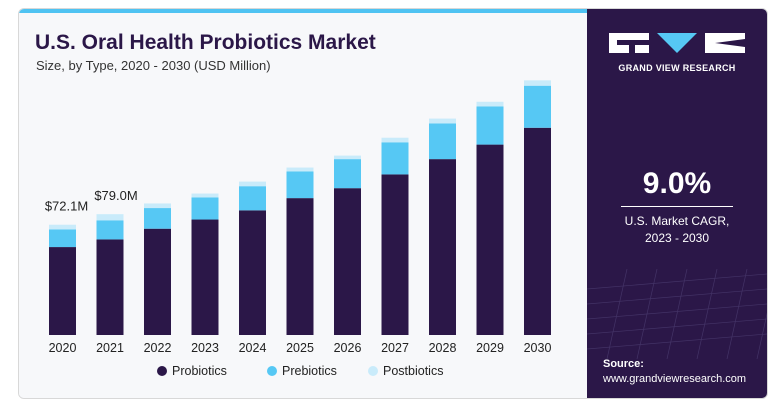 The width and height of the screenshot is (775, 403). What do you see at coordinates (347, 174) in the screenshot?
I see `bar-prebiotics-2026` at bounding box center [347, 174].